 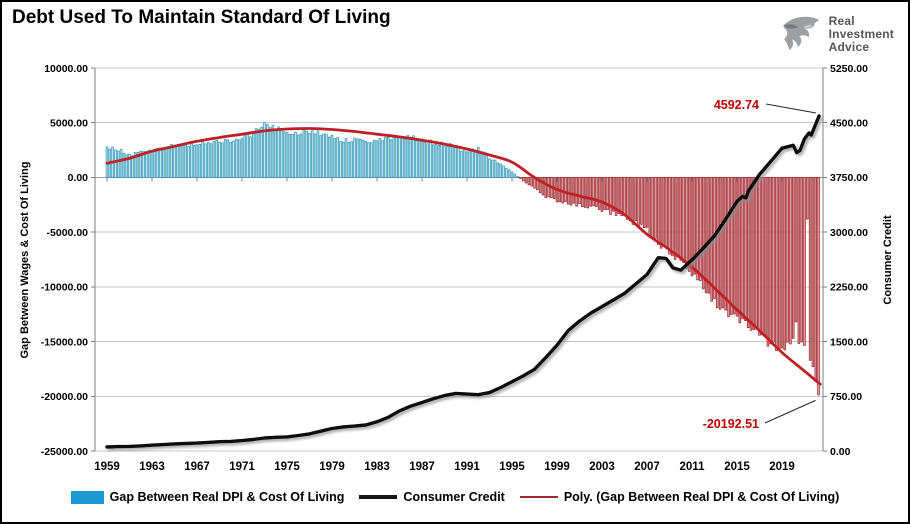 I want to click on legend-label: Consumer Credit, so click(x=454, y=497).